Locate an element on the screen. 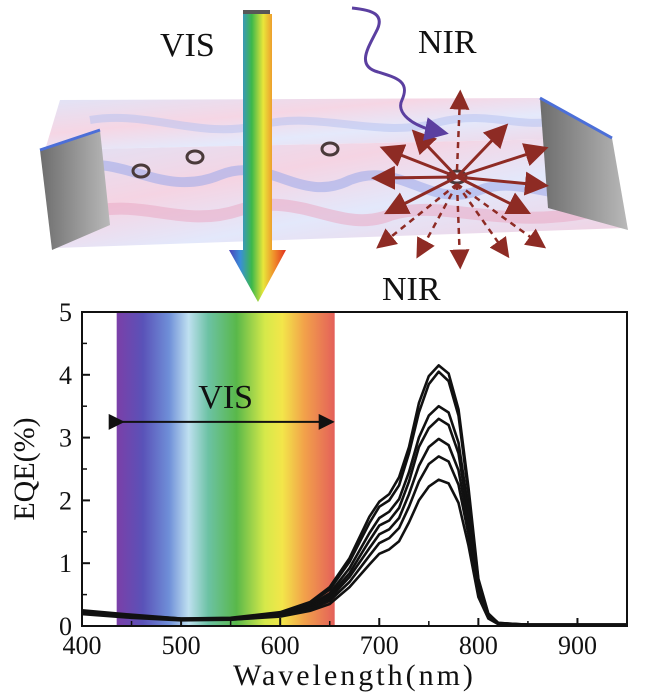 Image resolution: width=650 pixels, height=697 pixels. incoming-nir-arrow is located at coordinates (400, 73).